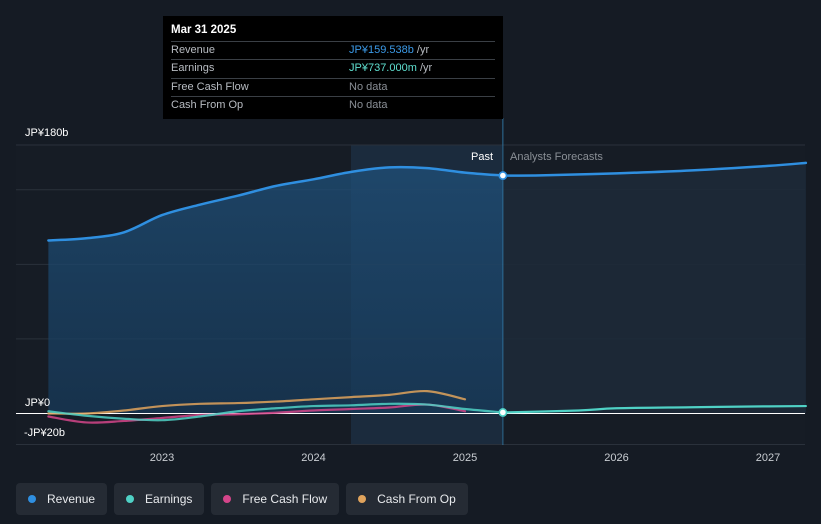 This screenshot has width=821, height=524. I want to click on revenue-past-line, so click(276, 203).